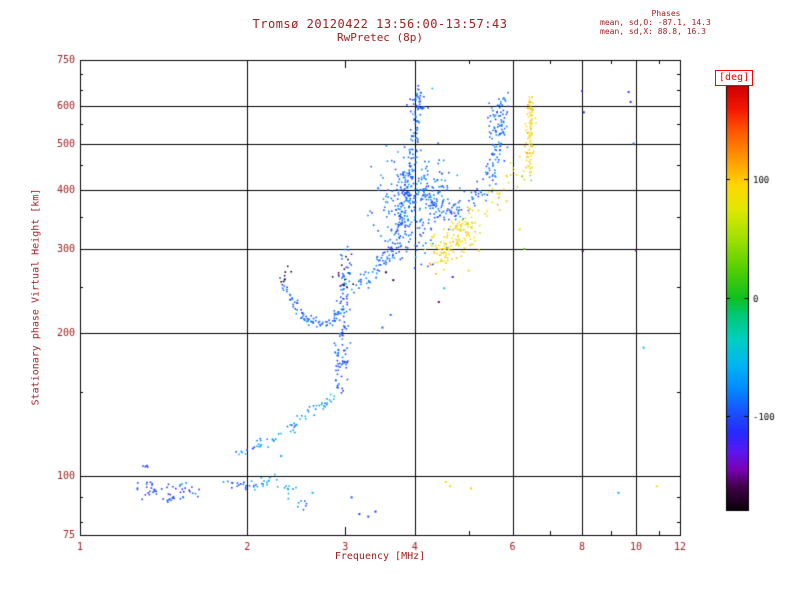  What do you see at coordinates (380, 556) in the screenshot?
I see `x-axis-label: Frequency [MHz]` at bounding box center [380, 556].